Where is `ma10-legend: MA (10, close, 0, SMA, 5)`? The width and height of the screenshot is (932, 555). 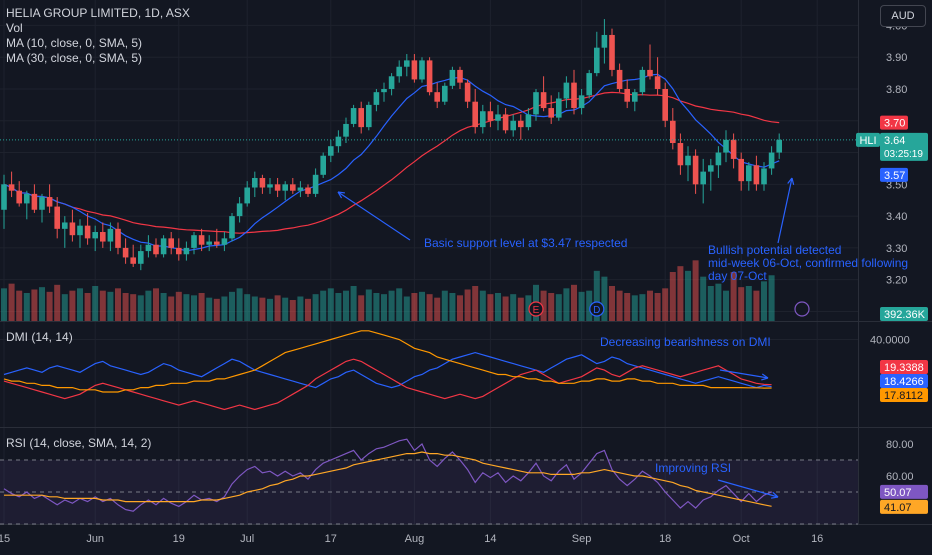
ma10-legend: MA (10, close, 0, SMA, 5) is located at coordinates (74, 43).